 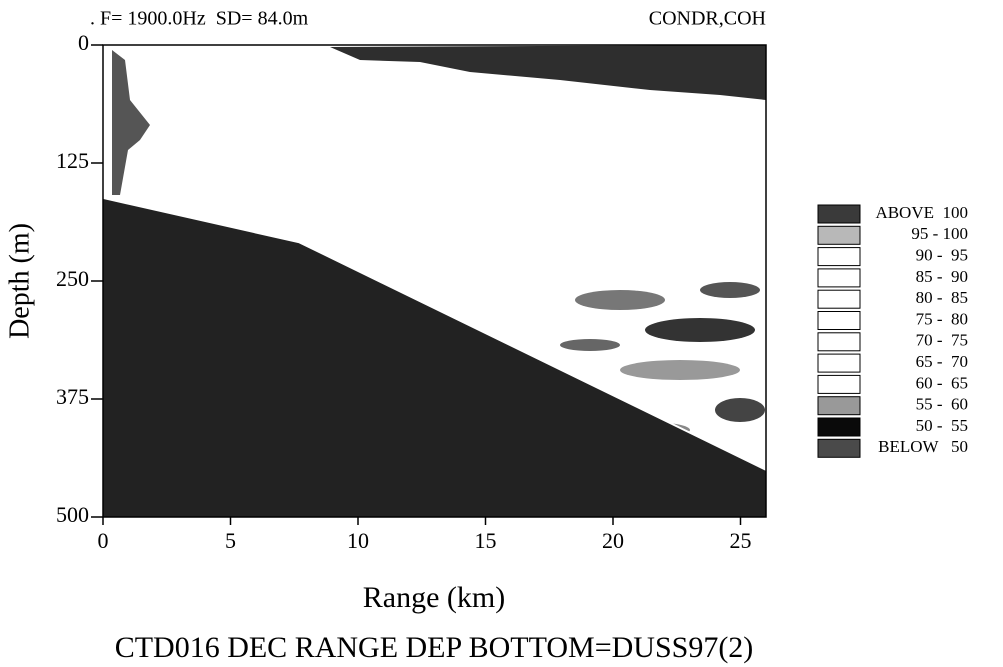 I want to click on y-tick-label: 500, so click(x=72, y=514).